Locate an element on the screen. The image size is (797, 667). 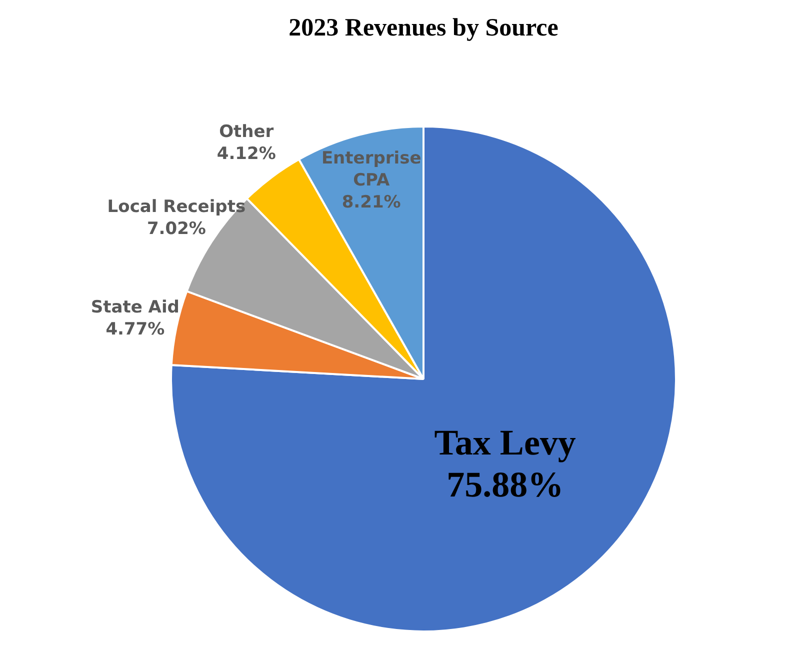
data-label: 4.12% is located at coordinates (246, 154).